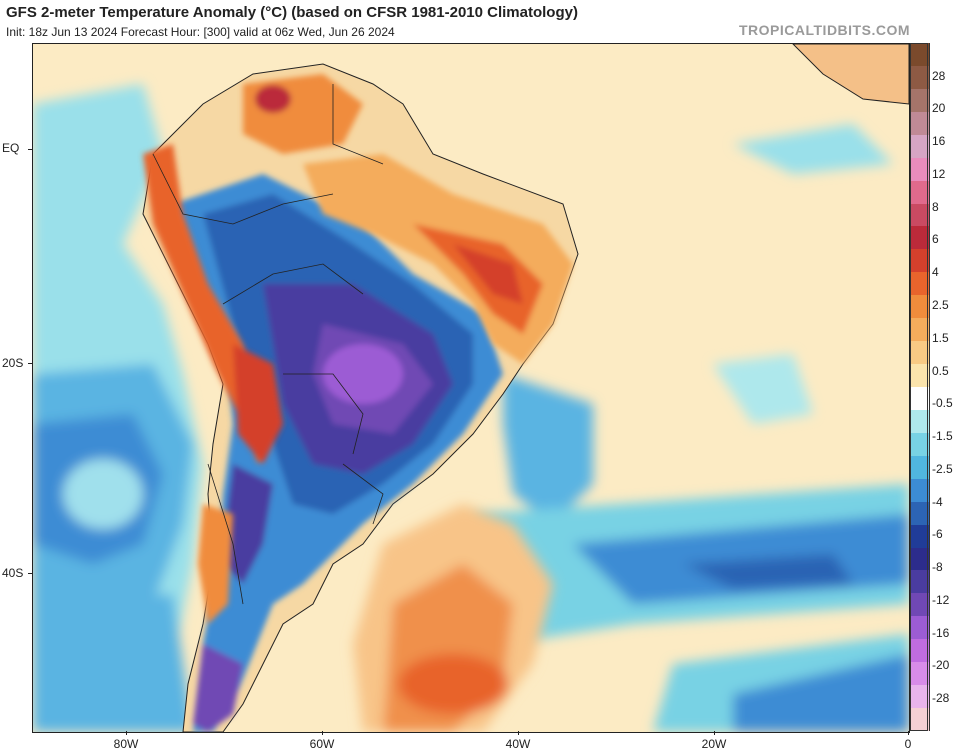  What do you see at coordinates (941, 599) in the screenshot?
I see `colorbar-label: -12` at bounding box center [941, 599].